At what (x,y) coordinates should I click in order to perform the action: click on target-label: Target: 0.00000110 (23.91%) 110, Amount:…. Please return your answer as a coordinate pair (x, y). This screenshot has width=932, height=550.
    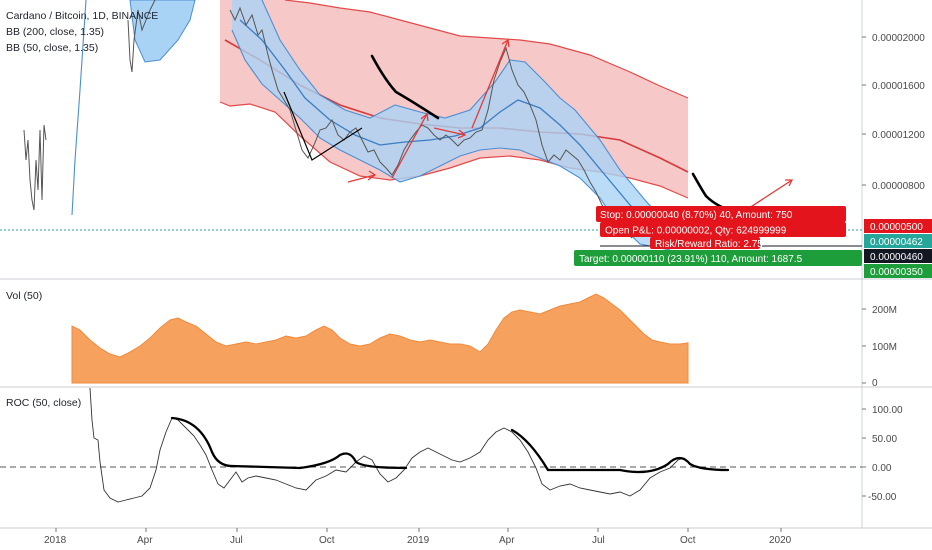
    Looking at the image, I should click on (691, 259).